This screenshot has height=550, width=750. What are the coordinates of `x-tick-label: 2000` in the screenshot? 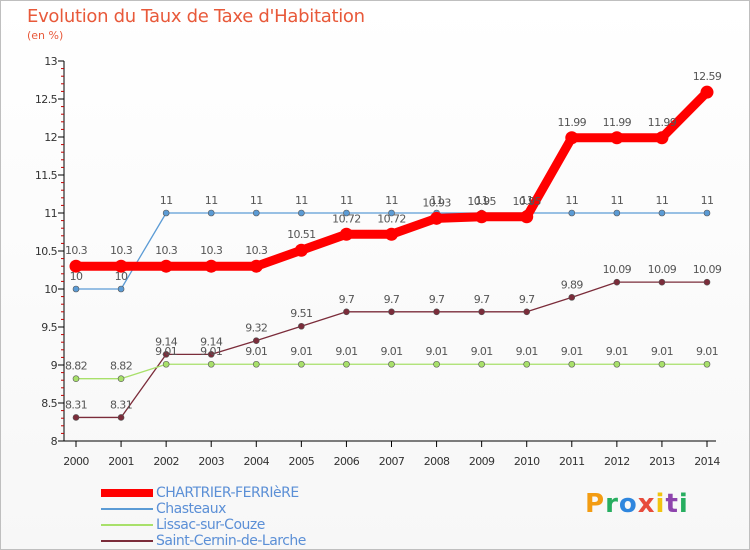 It's located at (76, 461).